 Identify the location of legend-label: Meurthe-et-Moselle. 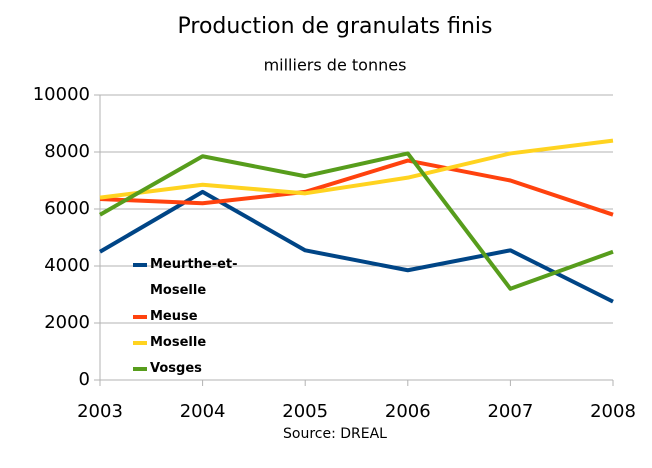
(194, 277).